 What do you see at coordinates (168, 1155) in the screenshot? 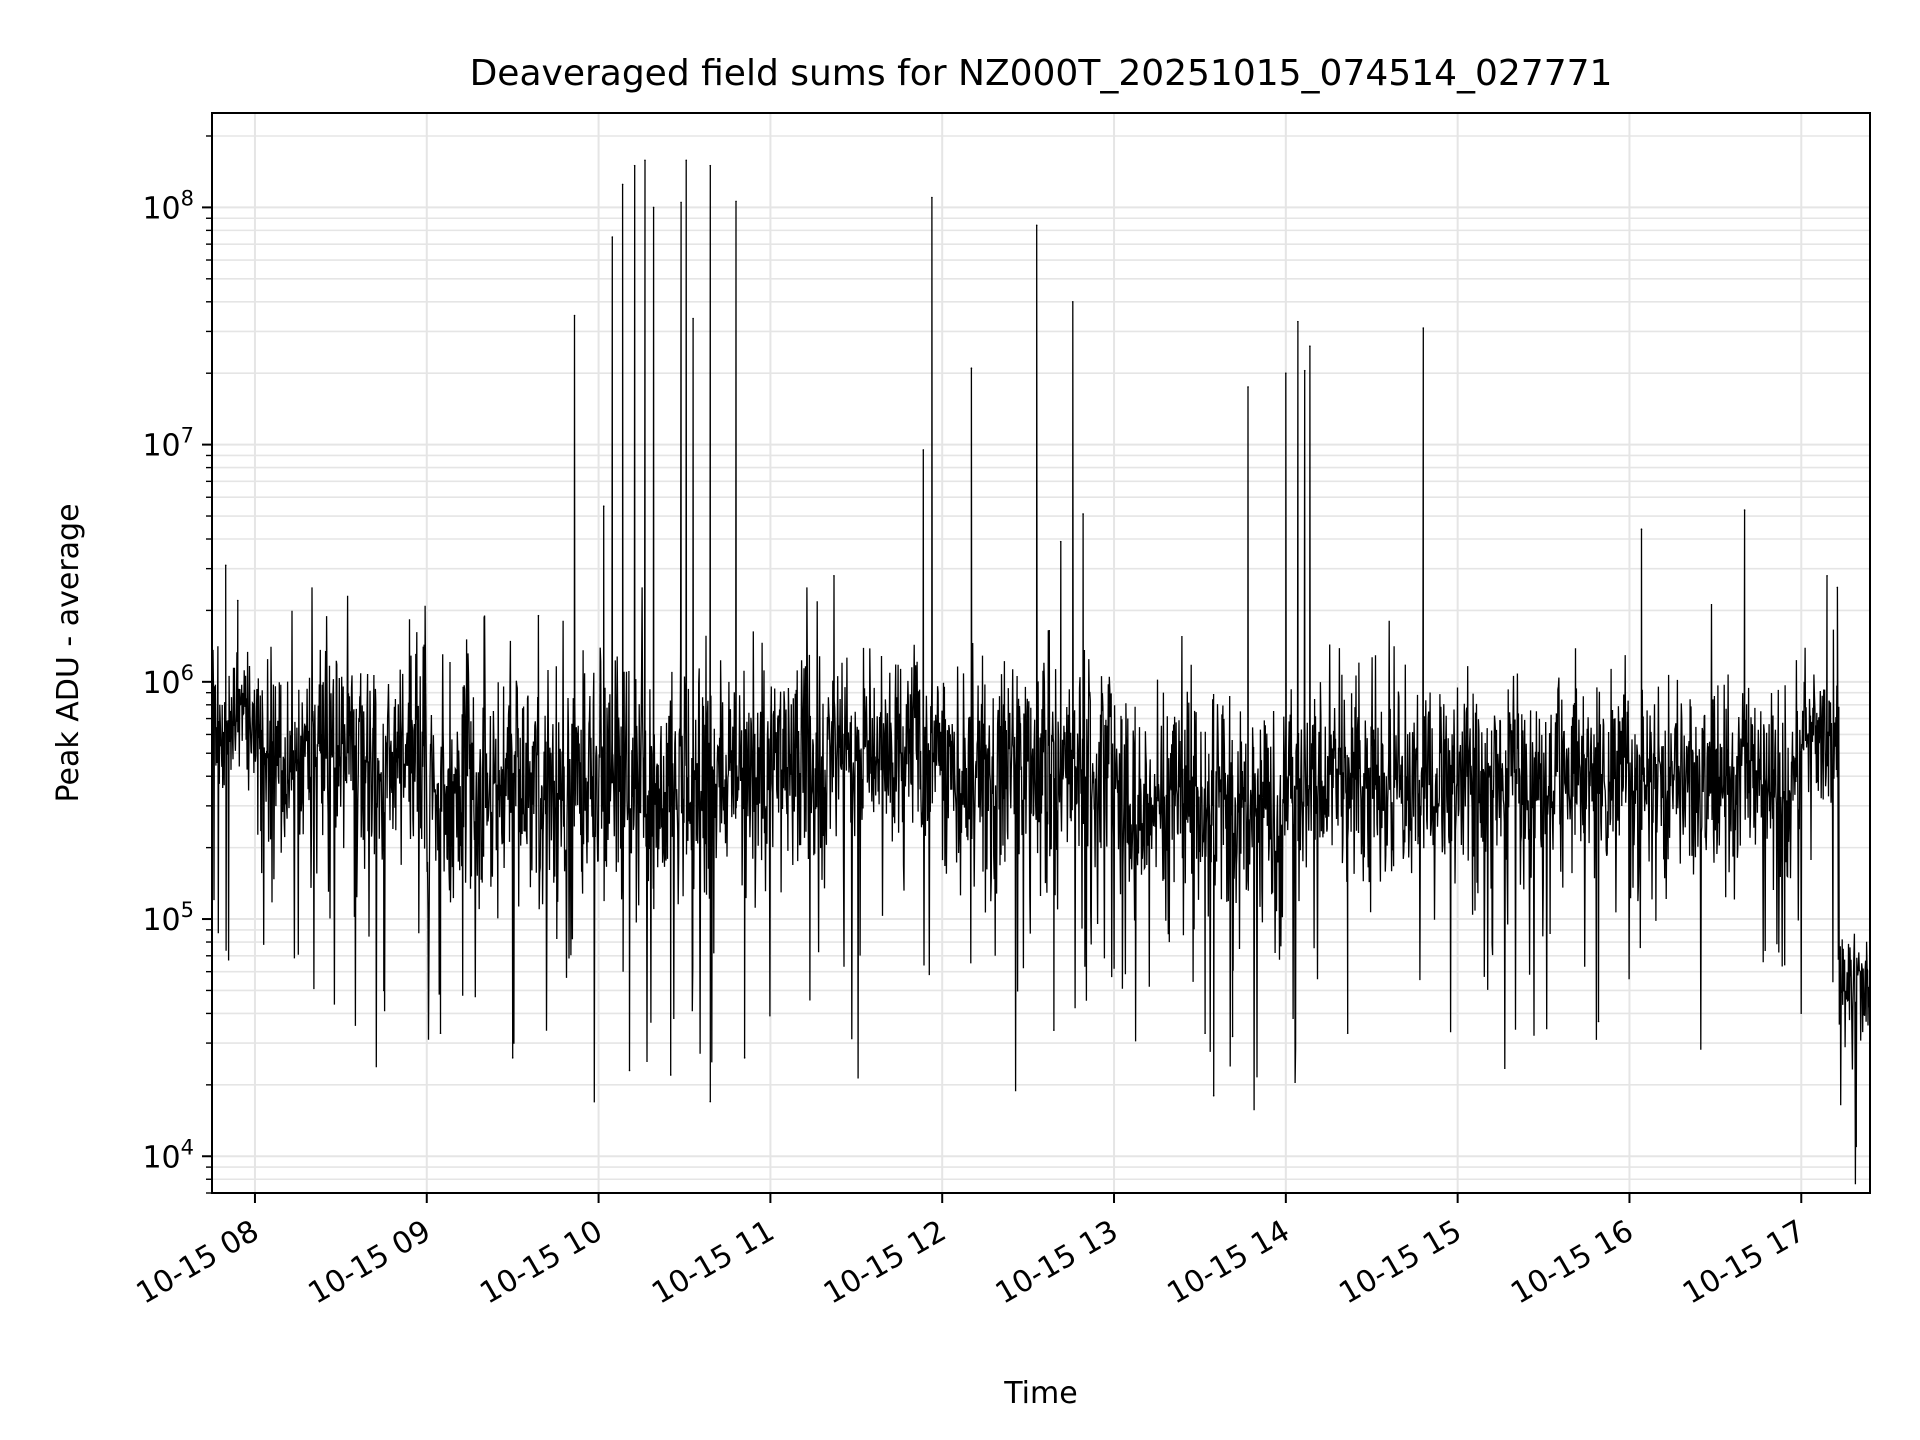
I see `y-tick-label: 10⁴` at bounding box center [168, 1155].